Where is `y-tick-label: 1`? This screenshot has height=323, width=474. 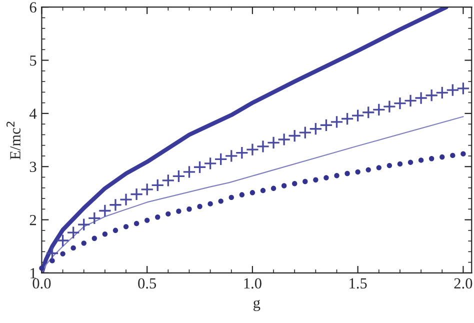 y-tick-label: 1 is located at coordinates (33, 273).